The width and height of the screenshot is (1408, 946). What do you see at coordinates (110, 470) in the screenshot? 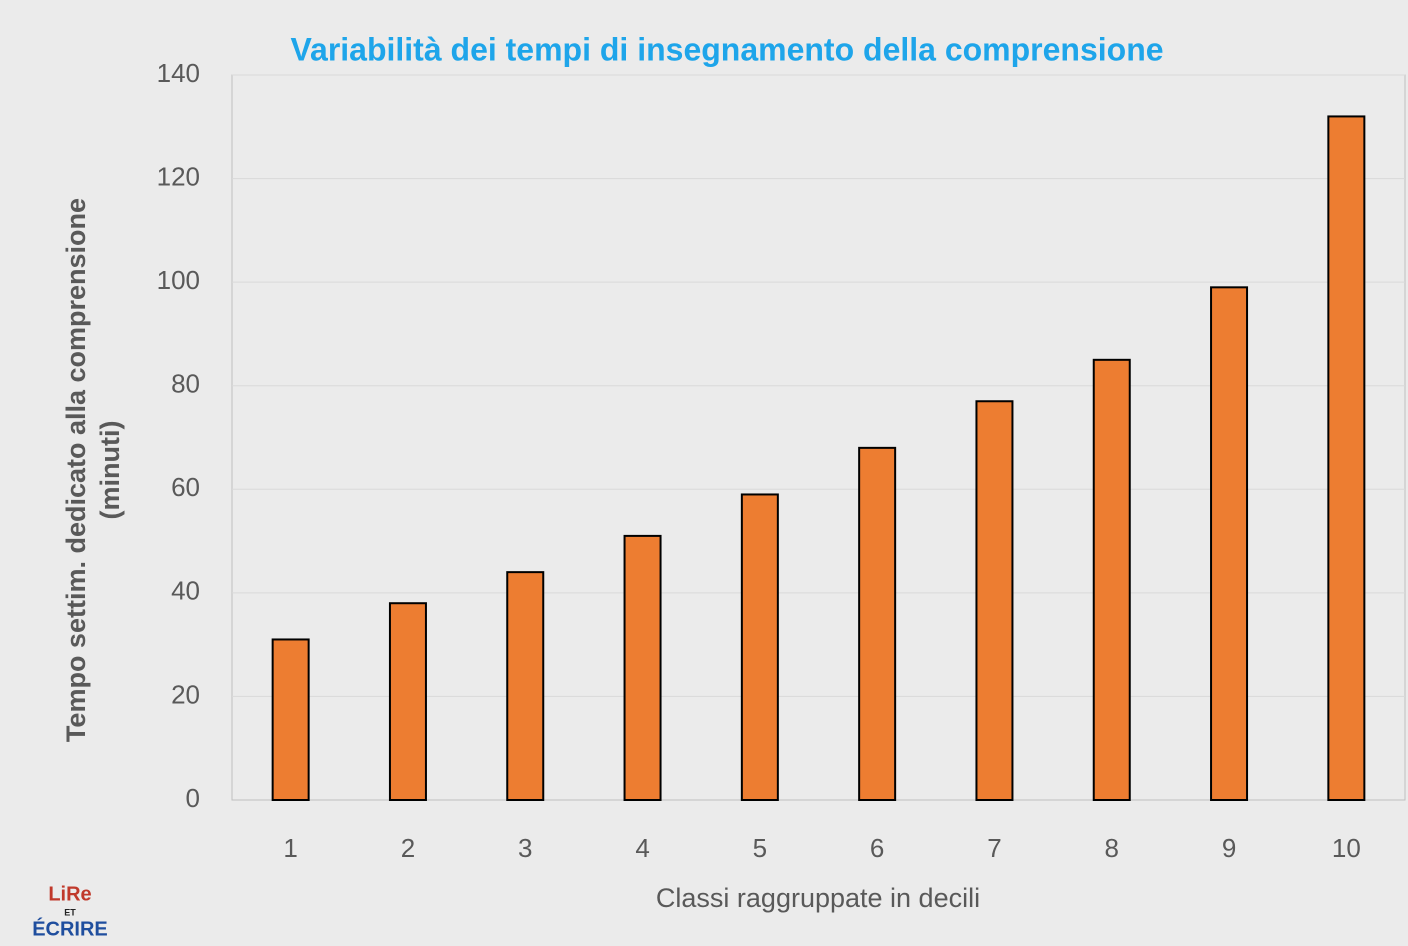
I see `y-axis-label-line: (minuti)` at bounding box center [110, 470].